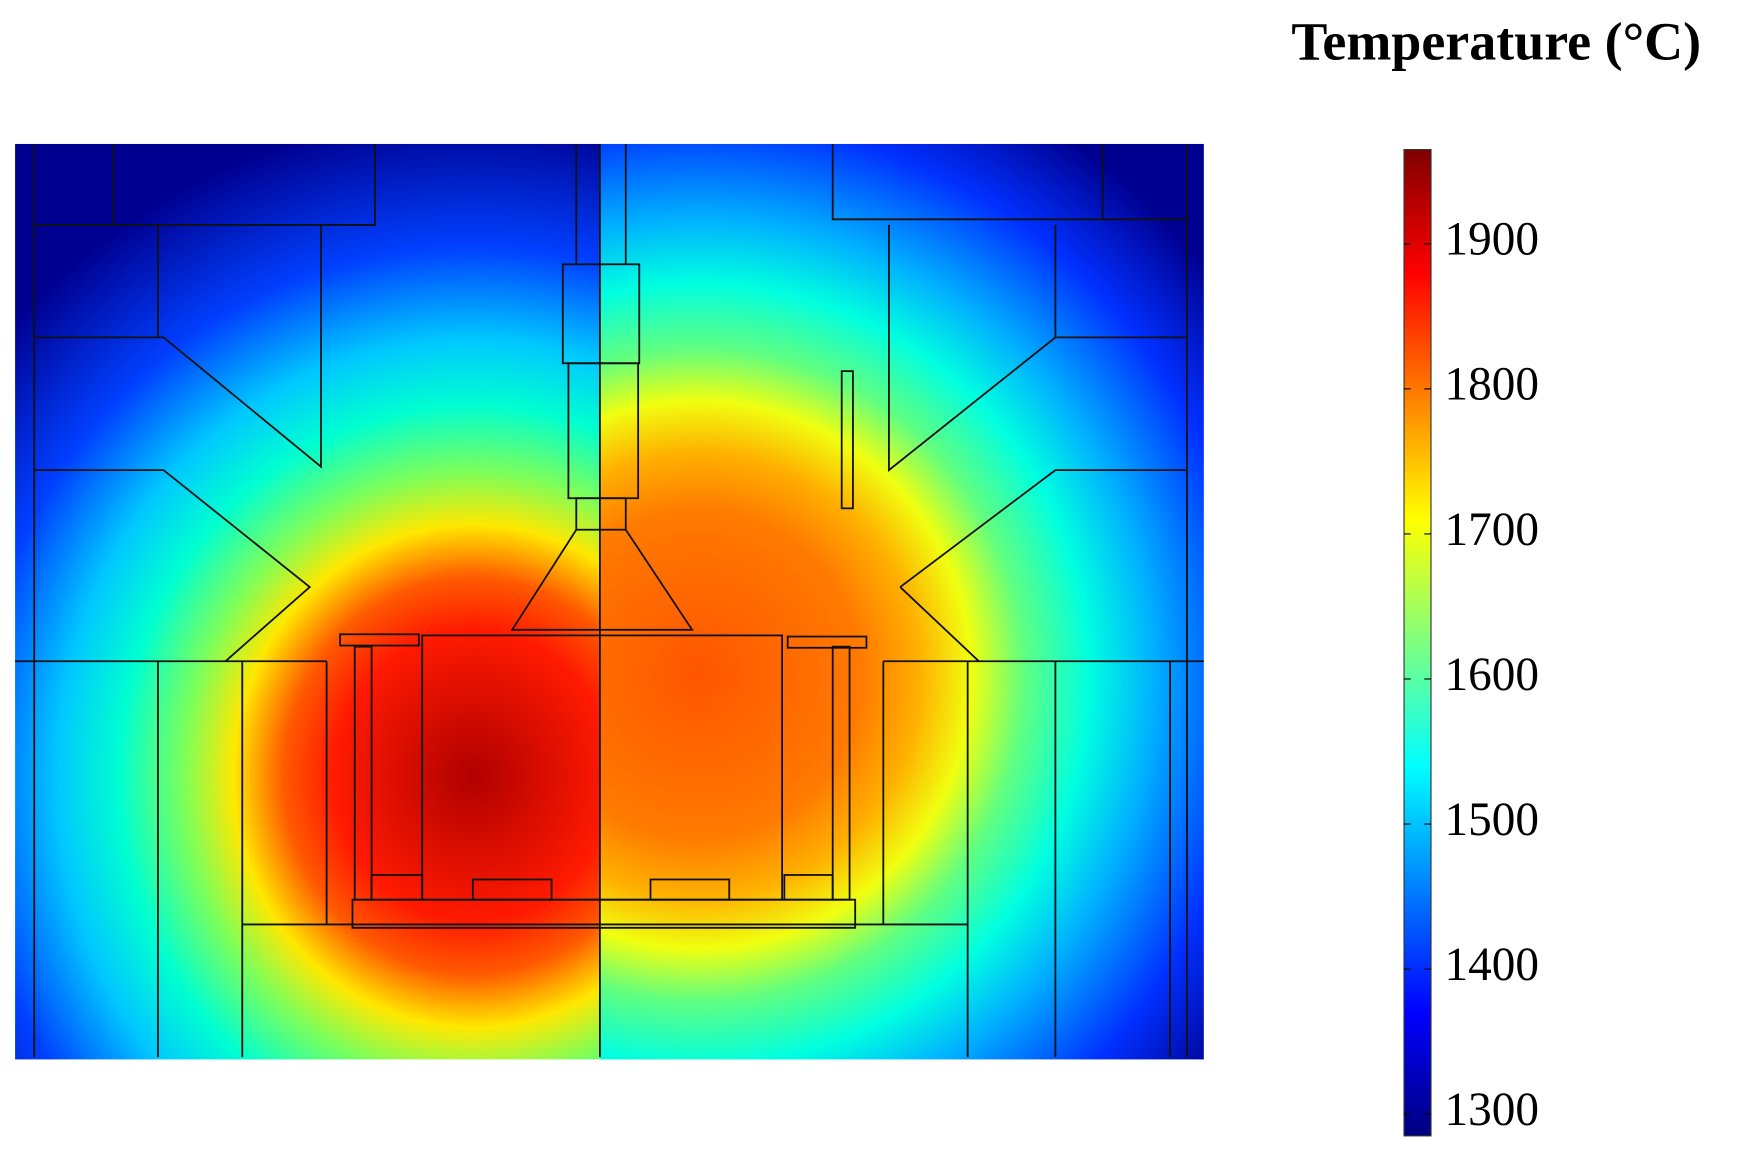 The width and height of the screenshot is (1761, 1164). I want to click on colorbar-title: Temperature (°C), so click(1496, 42).